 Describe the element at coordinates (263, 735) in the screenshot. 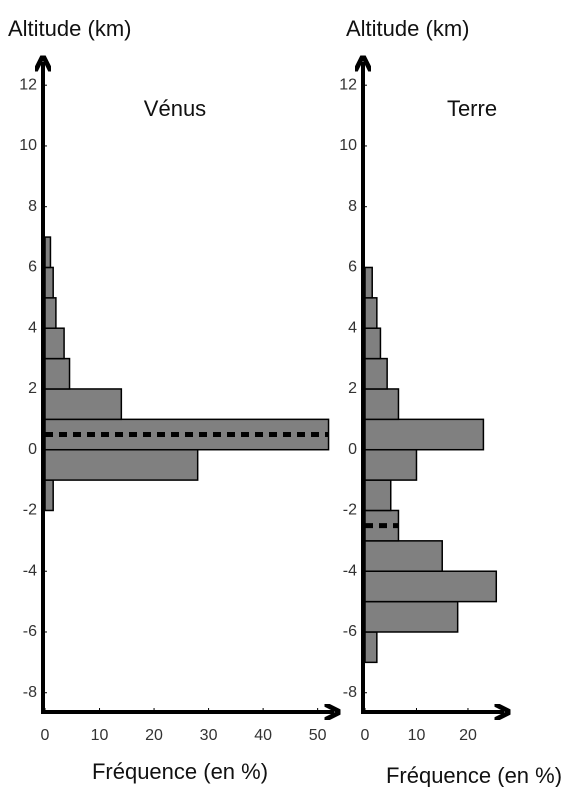

I see `x-tick-label: 40` at that location.